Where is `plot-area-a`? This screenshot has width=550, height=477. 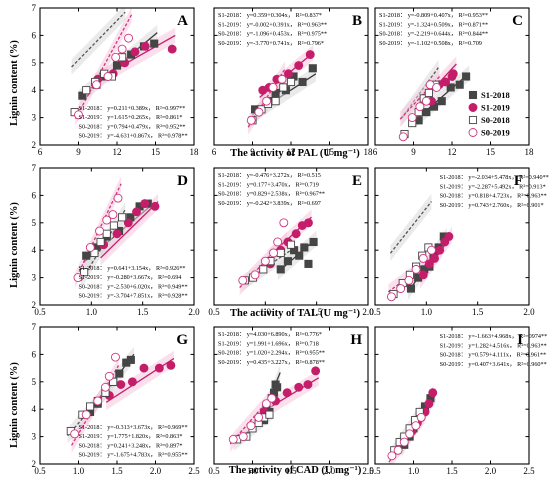 plot-area-a is located at coordinates (123, 67).